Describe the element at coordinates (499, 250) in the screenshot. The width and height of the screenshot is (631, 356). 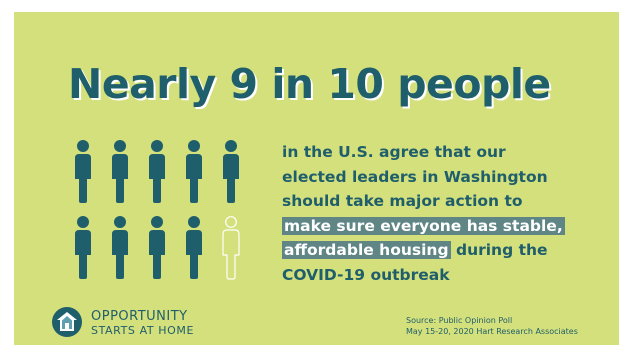
I see `statement-tail: during the` at that location.